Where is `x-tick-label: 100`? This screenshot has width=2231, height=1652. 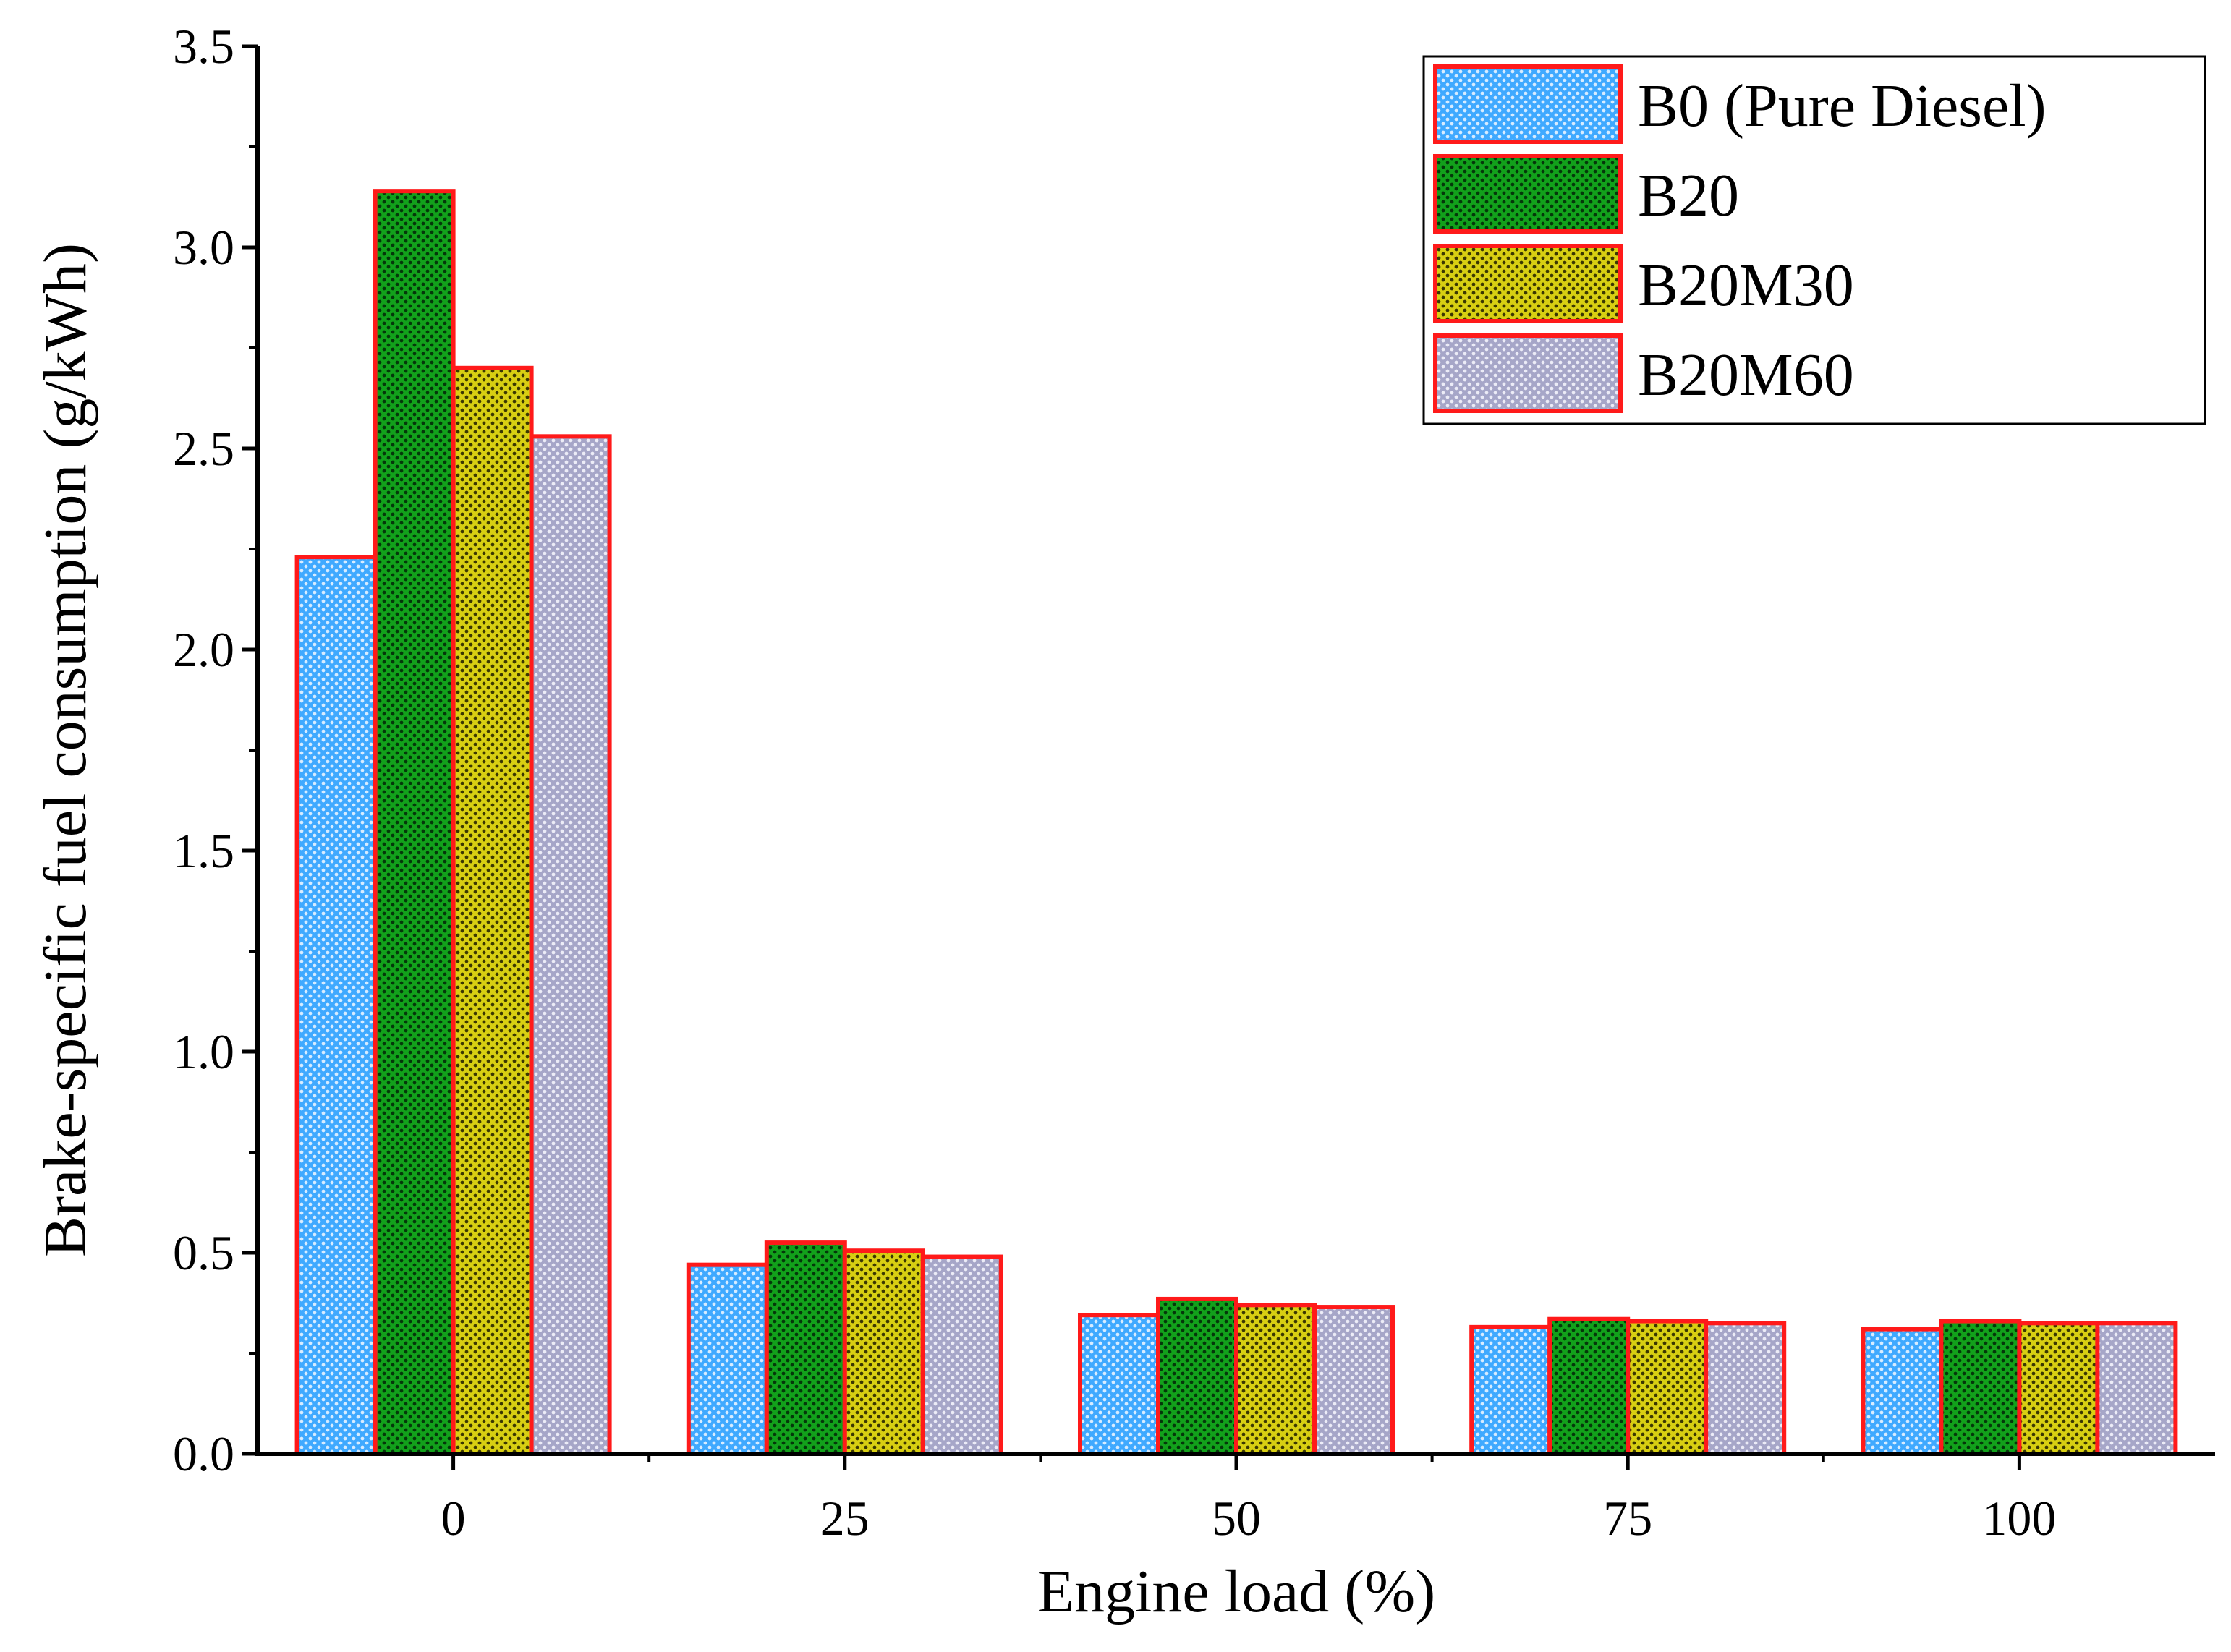 x-tick-label: 100 is located at coordinates (2019, 1518).